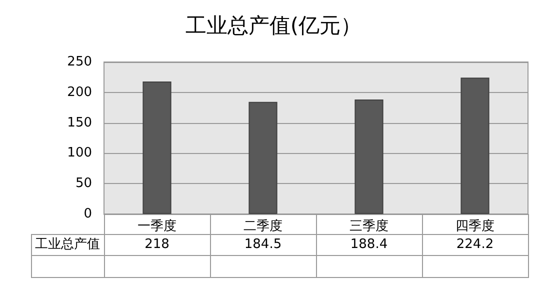  I want to click on y-tick-label: 0, so click(88, 214).